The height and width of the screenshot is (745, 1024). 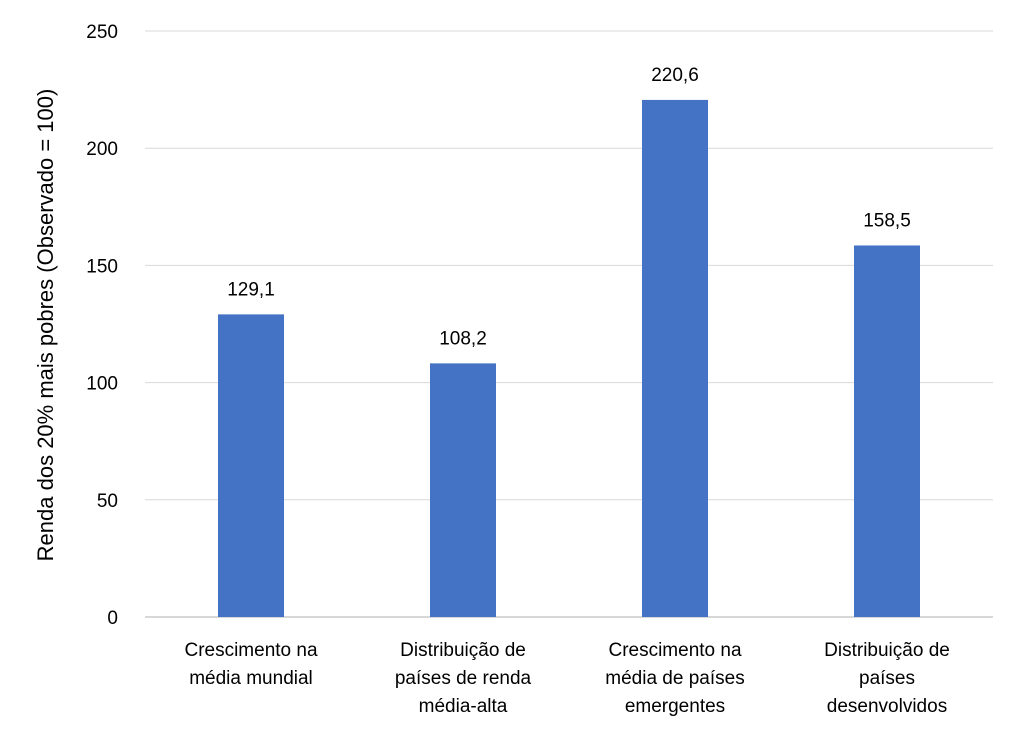 What do you see at coordinates (251, 289) in the screenshot?
I see `data-label: 129,1` at bounding box center [251, 289].